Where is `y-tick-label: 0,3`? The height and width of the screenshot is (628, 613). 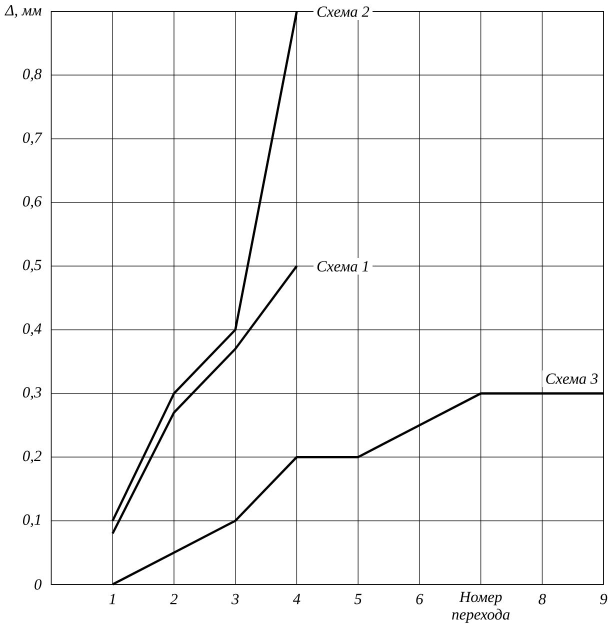
y-tick-label: 0,3 is located at coordinates (32, 393).